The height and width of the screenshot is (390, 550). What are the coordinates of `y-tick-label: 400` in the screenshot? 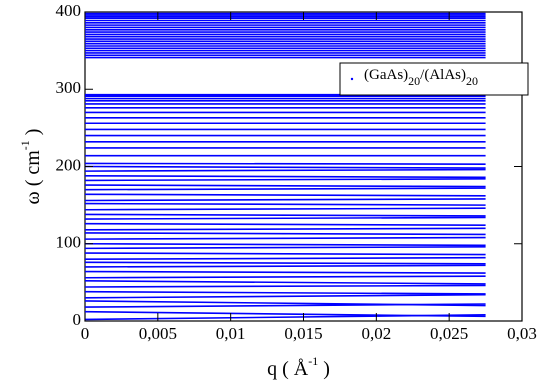 It's located at (69, 10).